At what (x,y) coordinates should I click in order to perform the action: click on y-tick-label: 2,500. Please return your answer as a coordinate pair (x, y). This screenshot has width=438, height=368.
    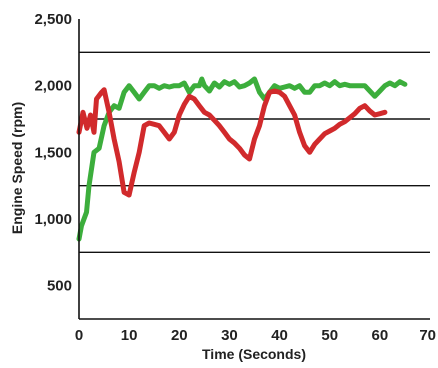
    Looking at the image, I should click on (53, 19).